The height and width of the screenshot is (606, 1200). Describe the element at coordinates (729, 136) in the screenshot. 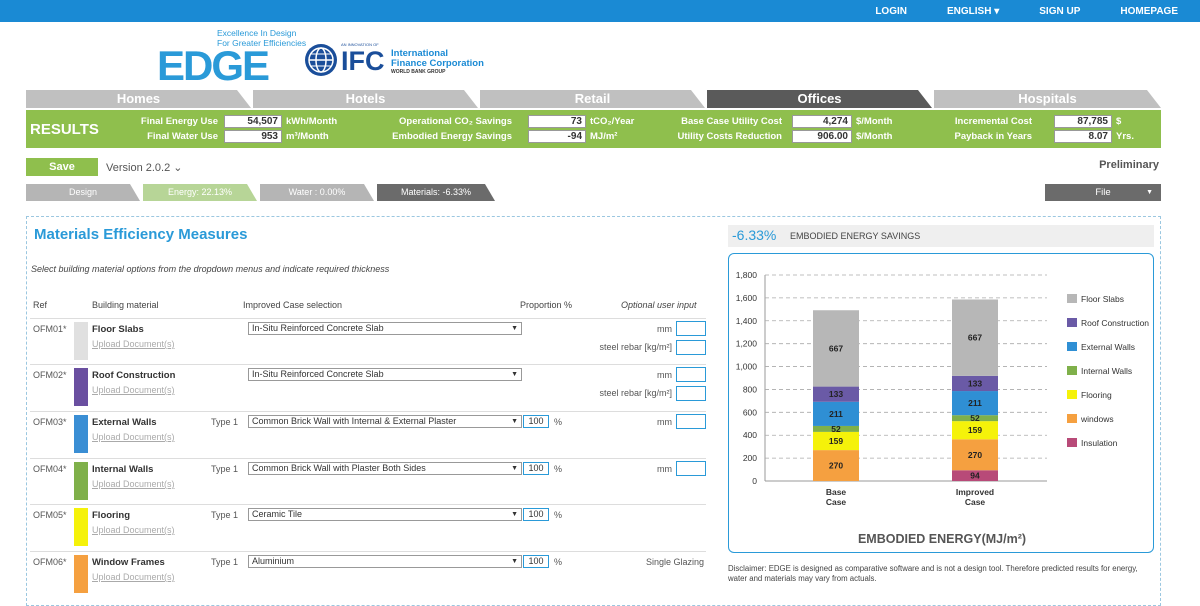

I see `cost-reduction-label: Utility Costs Reduction` at that location.